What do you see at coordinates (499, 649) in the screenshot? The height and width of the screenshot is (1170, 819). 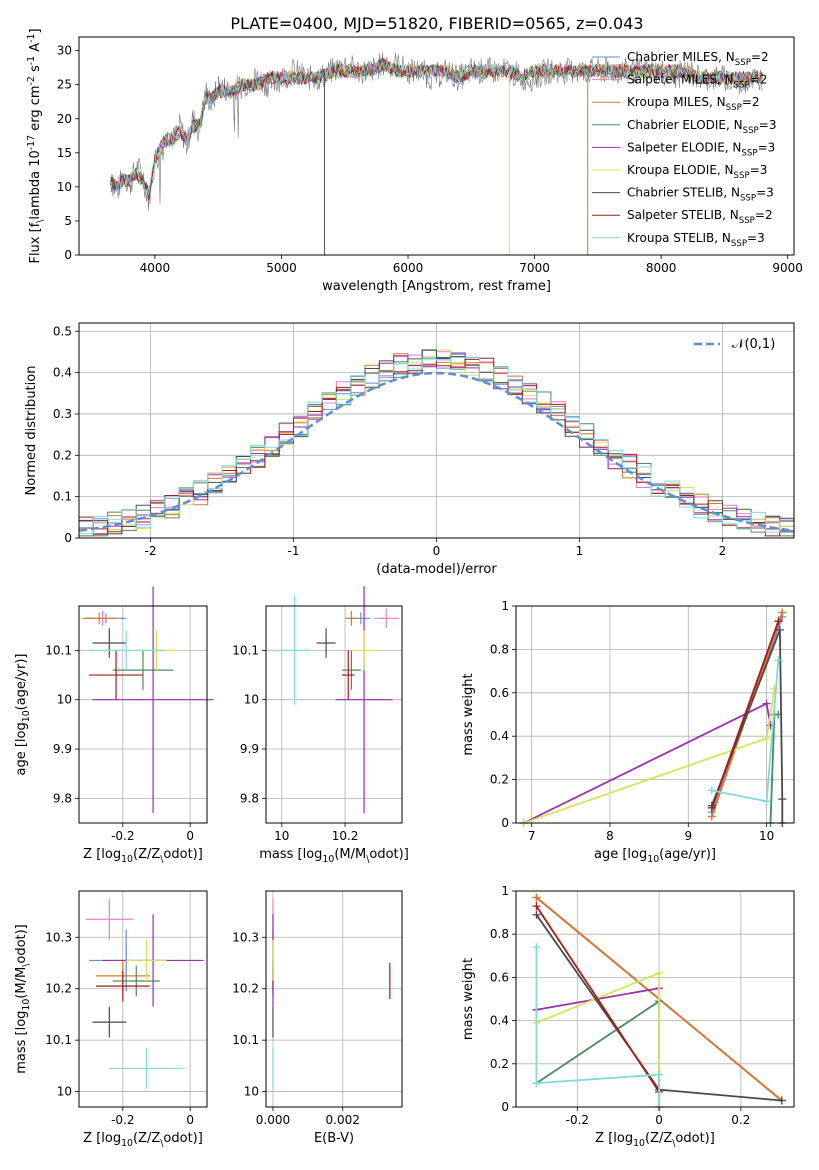 I see `y-tick-label: 0.8` at bounding box center [499, 649].